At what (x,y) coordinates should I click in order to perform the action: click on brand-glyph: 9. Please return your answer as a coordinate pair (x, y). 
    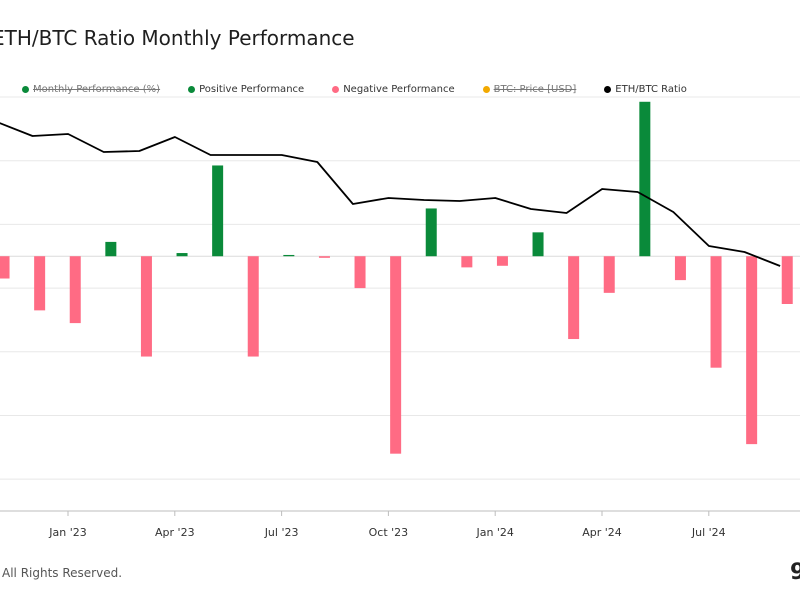
    Looking at the image, I should click on (795, 572).